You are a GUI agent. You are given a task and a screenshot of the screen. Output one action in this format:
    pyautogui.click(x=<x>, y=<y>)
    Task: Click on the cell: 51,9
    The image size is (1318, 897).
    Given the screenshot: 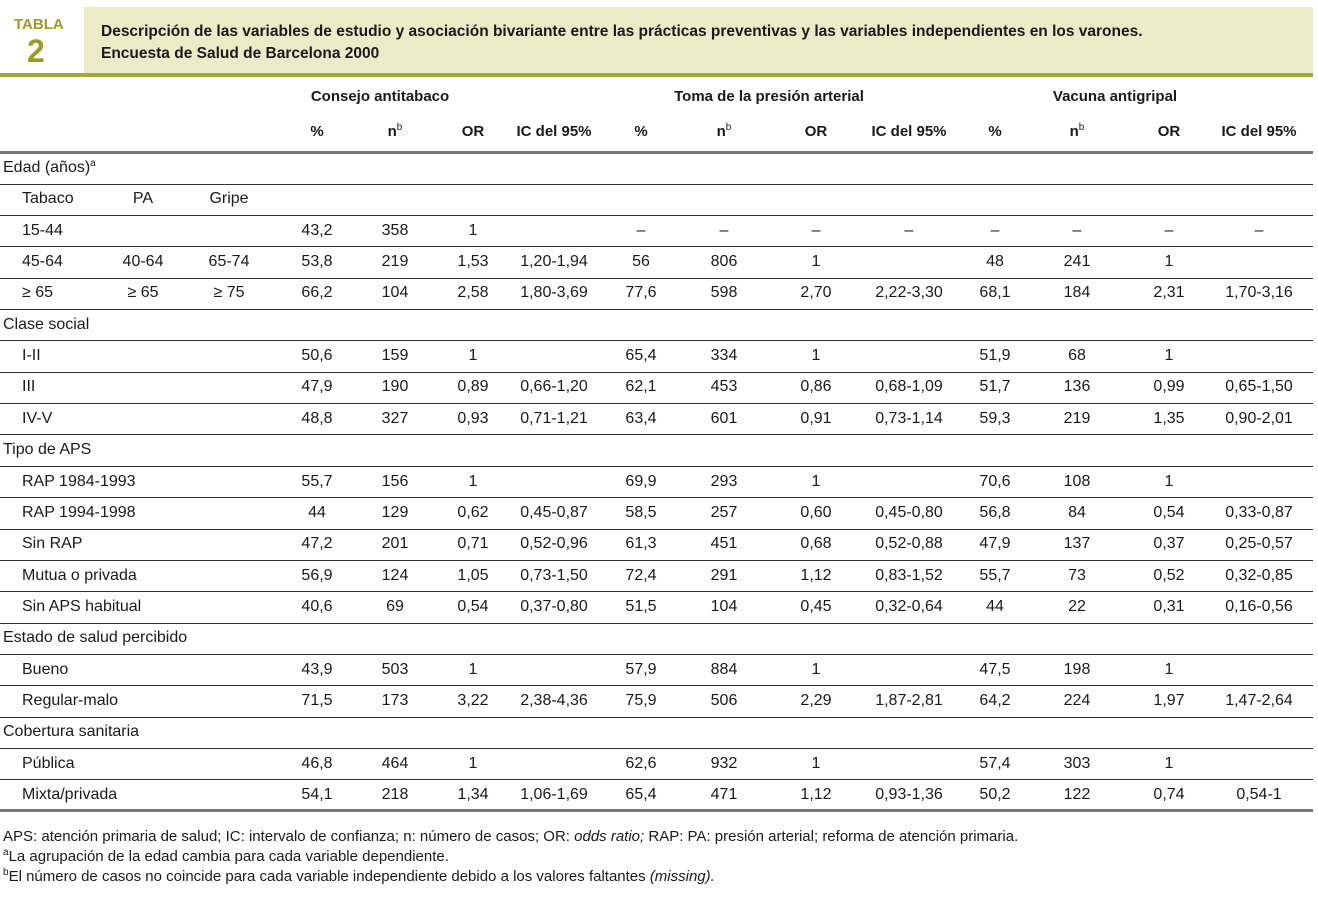 What is the action you would take?
    pyautogui.click(x=995, y=356)
    